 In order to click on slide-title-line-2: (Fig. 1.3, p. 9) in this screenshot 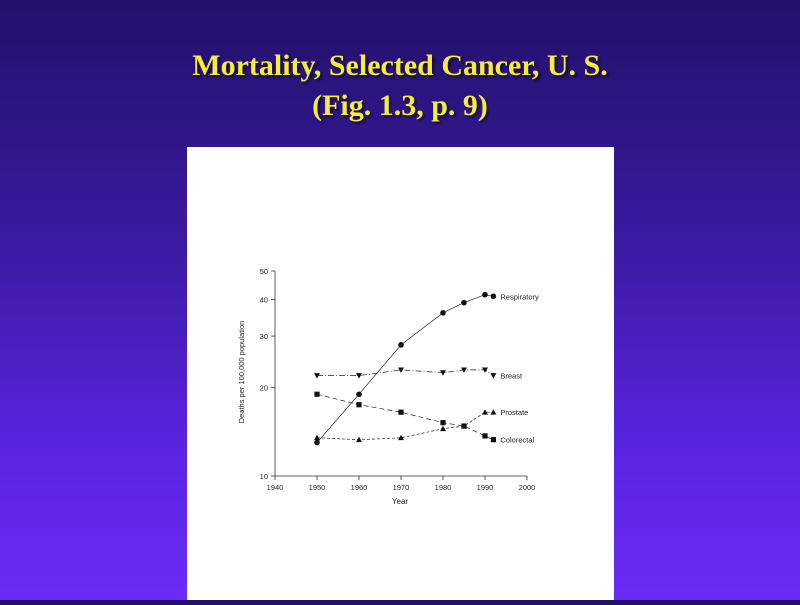, I will do `click(400, 105)`.